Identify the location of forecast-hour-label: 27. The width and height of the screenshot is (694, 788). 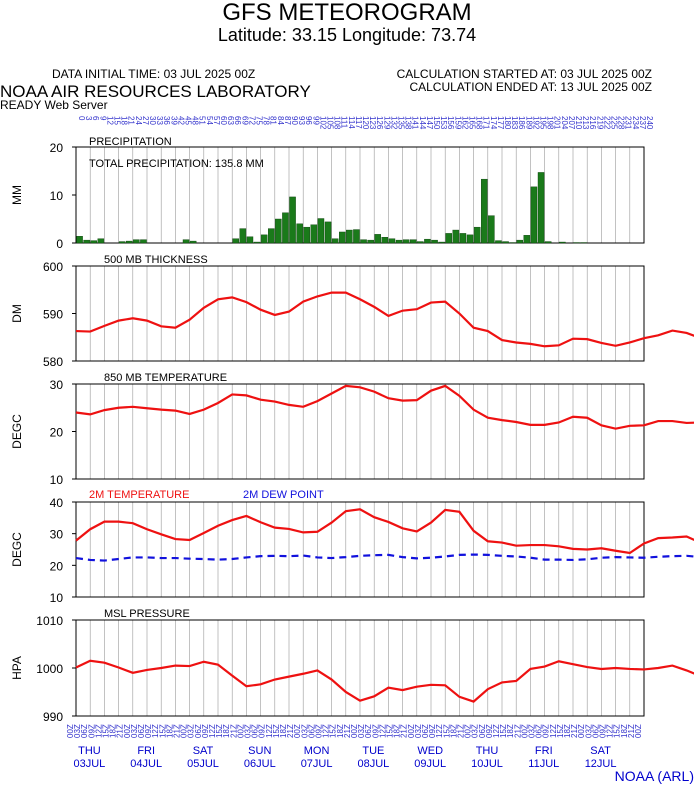
(145, 120).